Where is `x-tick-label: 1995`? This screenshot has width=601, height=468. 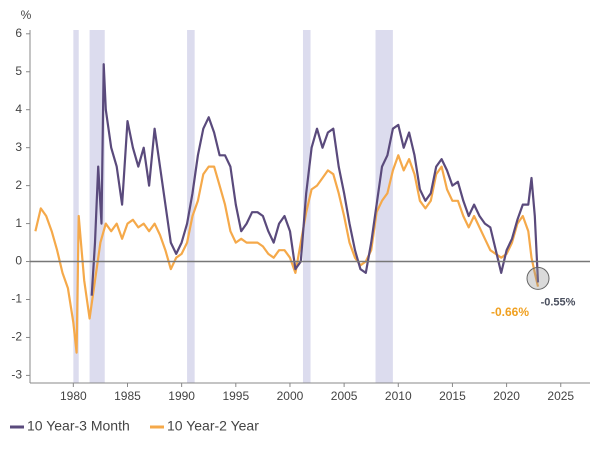 x-tick-label: 1995 is located at coordinates (235, 396).